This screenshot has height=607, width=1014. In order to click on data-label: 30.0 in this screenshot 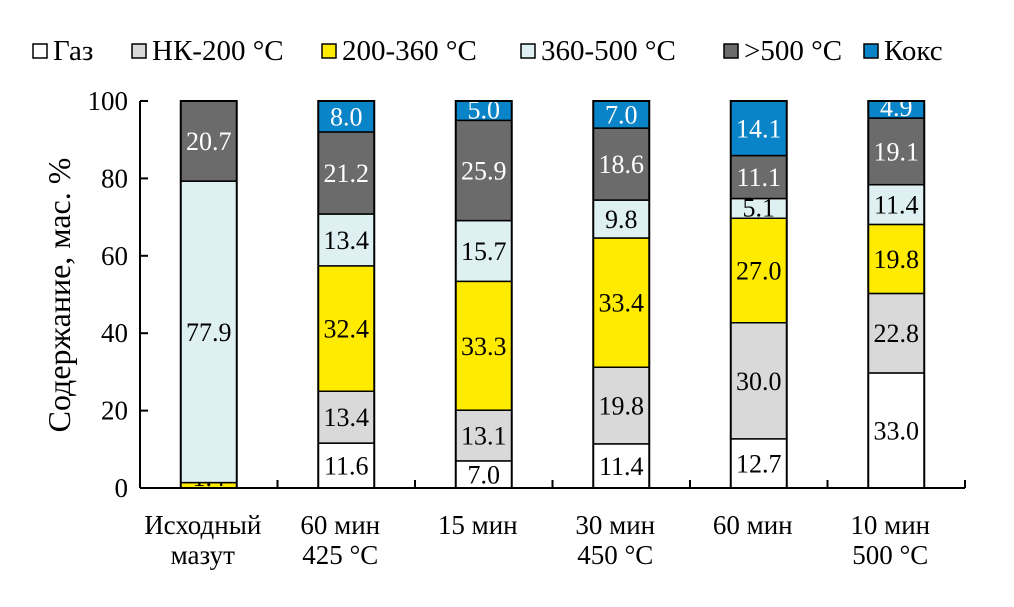, I will do `click(759, 381)`.